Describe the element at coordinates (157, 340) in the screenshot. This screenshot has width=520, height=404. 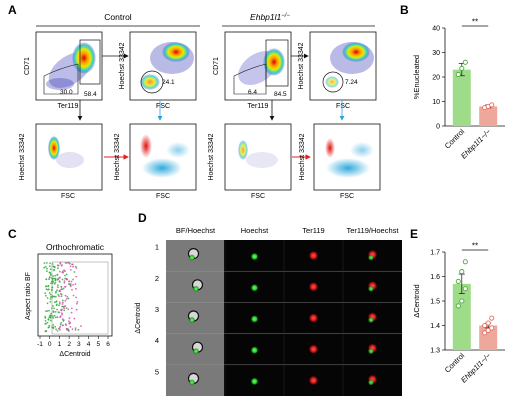
I see `row-label: 4` at that location.